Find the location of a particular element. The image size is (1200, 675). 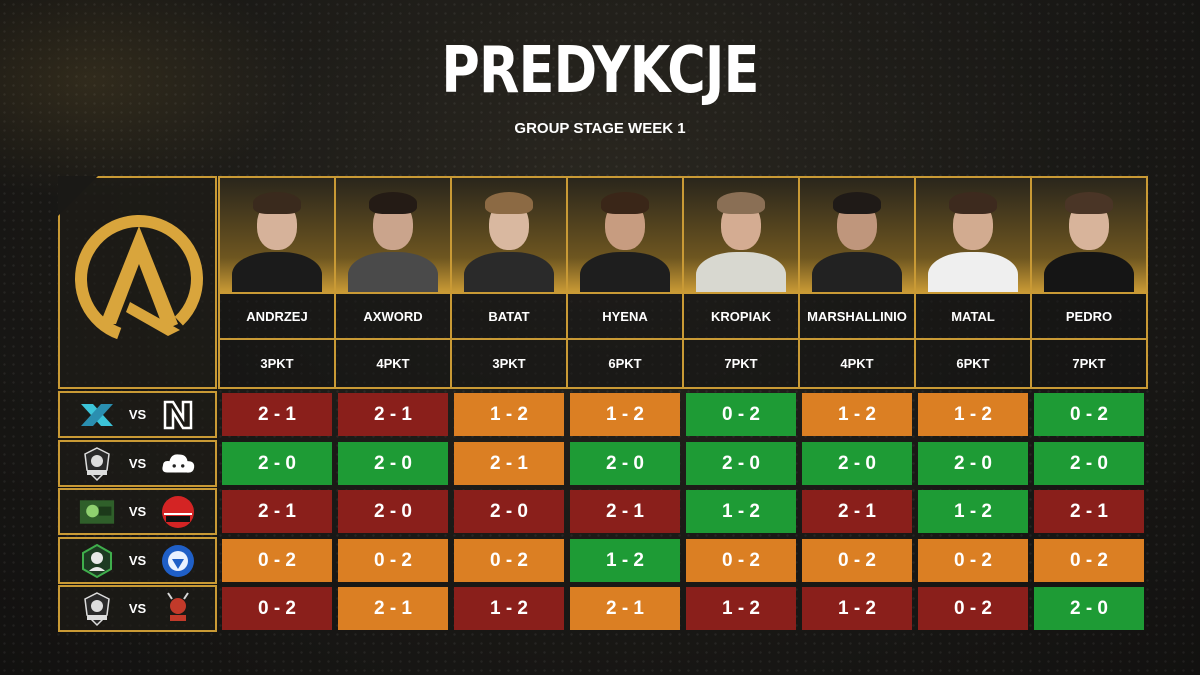

player-column: BATAT 3PKT is located at coordinates (510, 282).